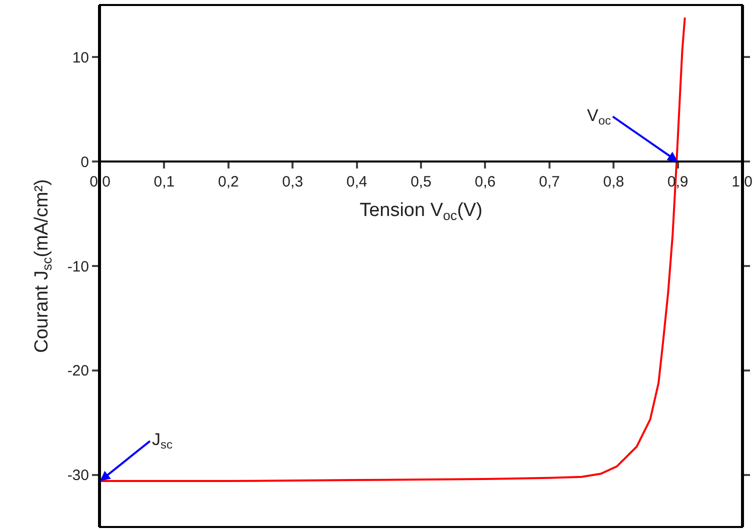 The width and height of the screenshot is (755, 530). I want to click on y-tick-label: 0, so click(84, 162).